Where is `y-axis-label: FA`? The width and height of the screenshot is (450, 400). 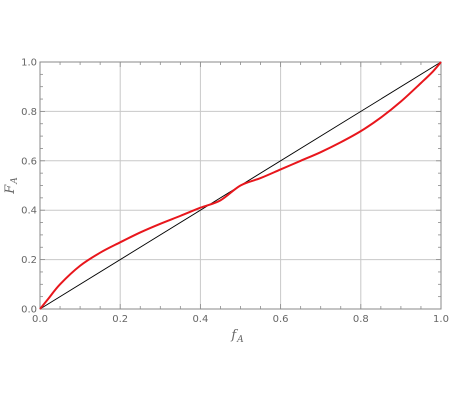
y-axis-label: FA is located at coordinates (11, 186).